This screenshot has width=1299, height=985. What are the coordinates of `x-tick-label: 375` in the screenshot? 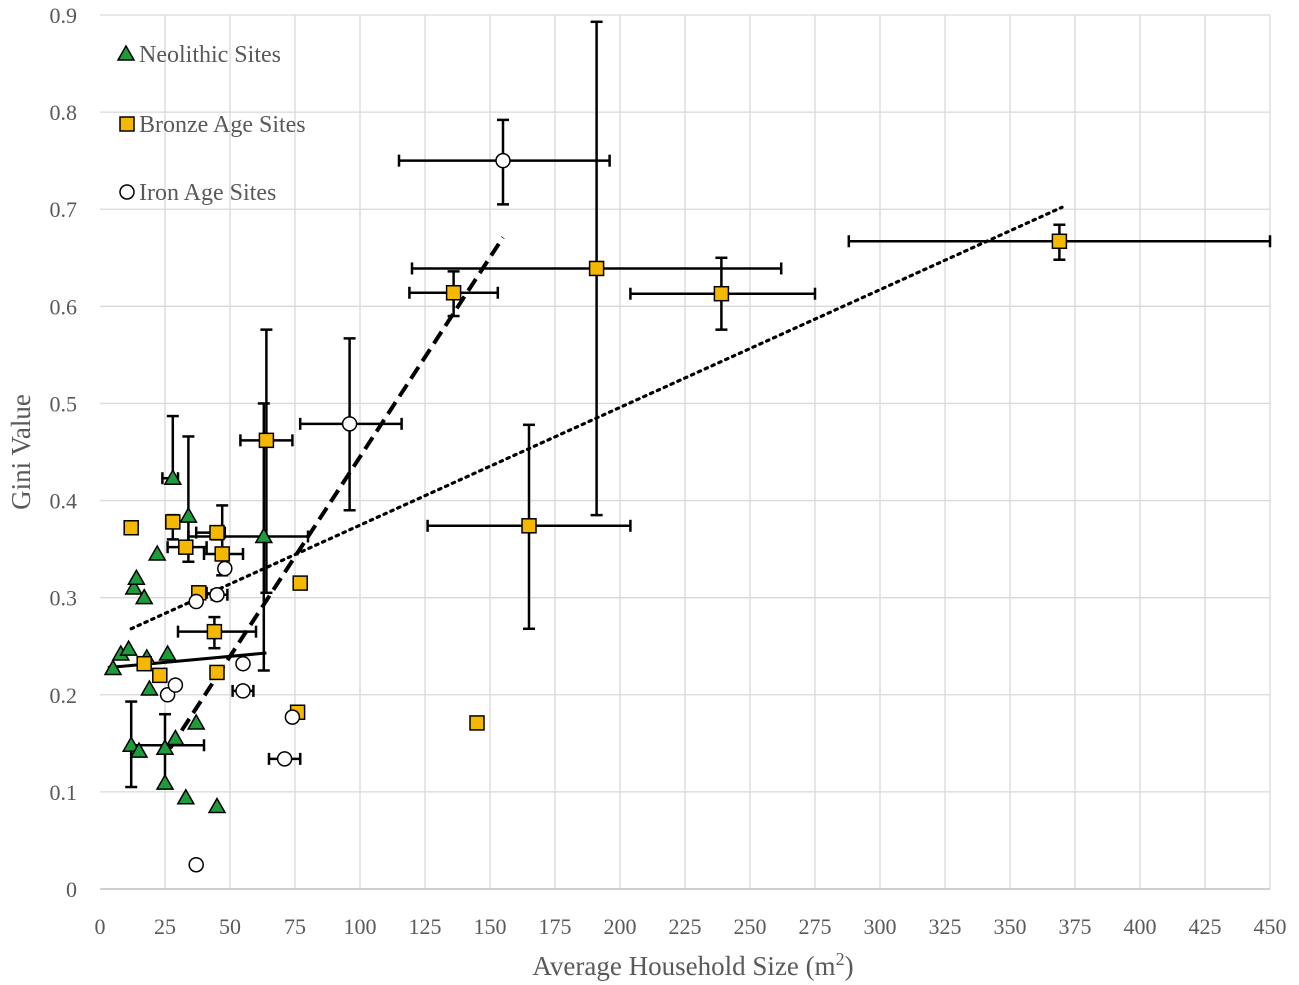 It's located at (1075, 926).